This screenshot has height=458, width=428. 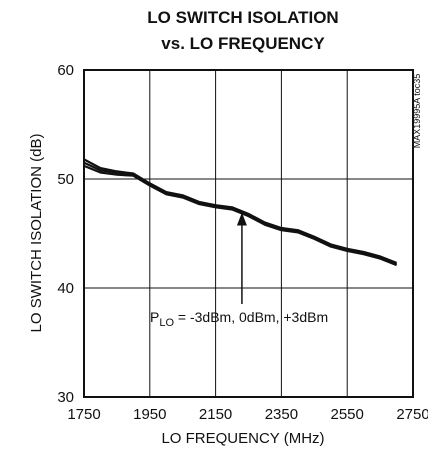 I want to click on x-tick-label: 2150, so click(x=215, y=414).